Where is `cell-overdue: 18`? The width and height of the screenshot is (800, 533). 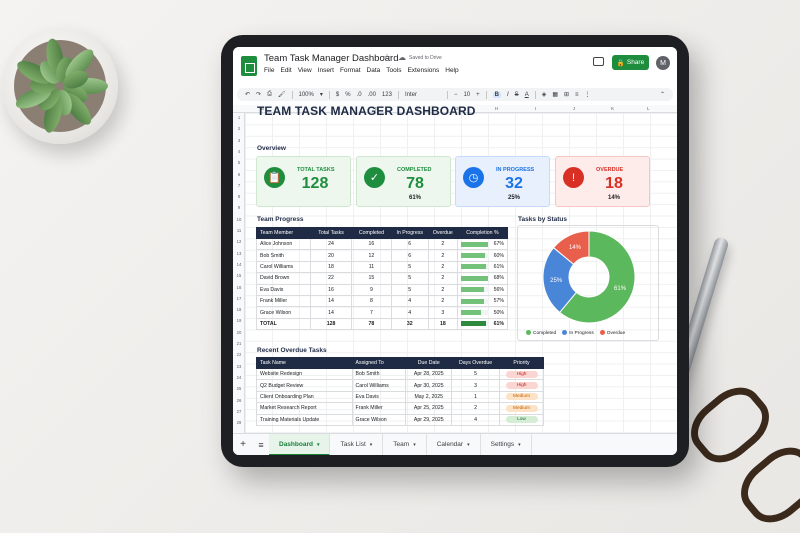 cell-overdue: 18 is located at coordinates (442, 324).